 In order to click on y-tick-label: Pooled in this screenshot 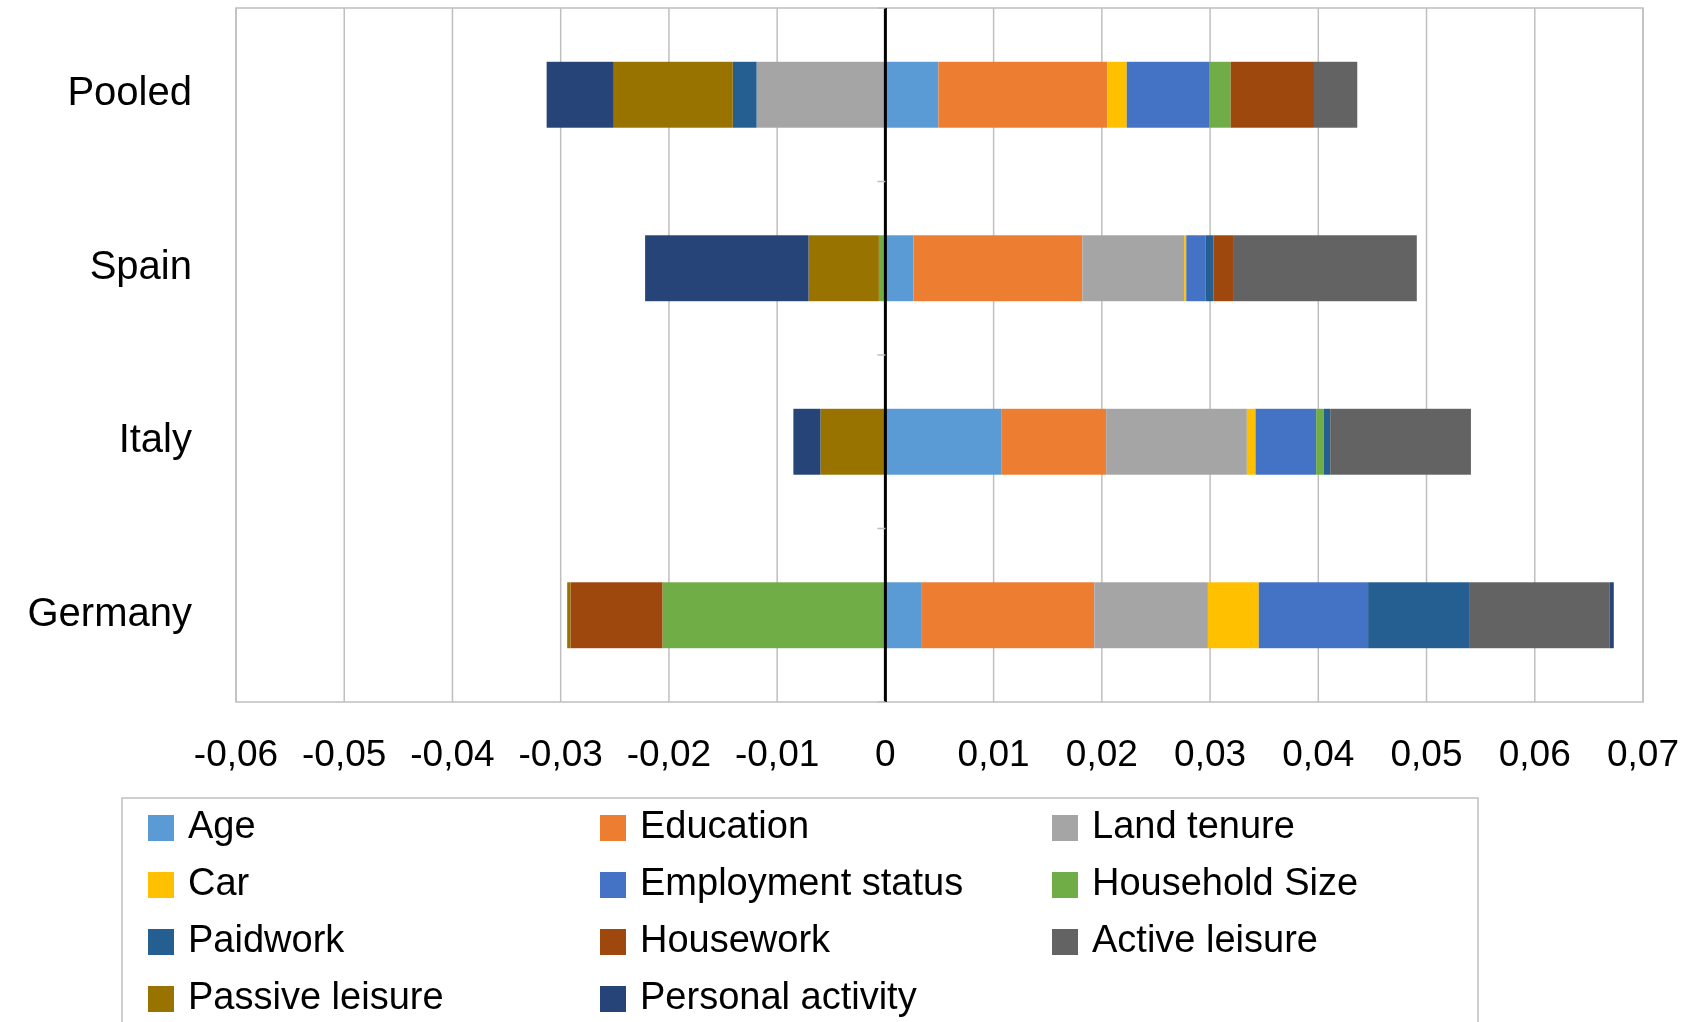, I will do `click(129, 91)`.